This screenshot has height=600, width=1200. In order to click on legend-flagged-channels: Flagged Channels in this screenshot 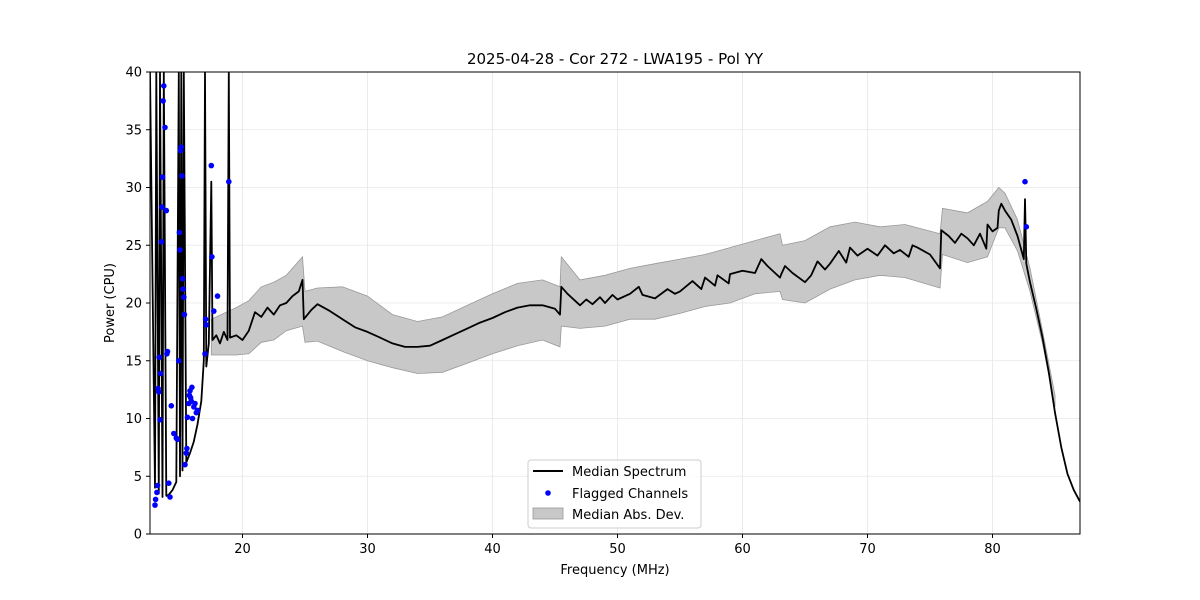, I will do `click(630, 494)`.